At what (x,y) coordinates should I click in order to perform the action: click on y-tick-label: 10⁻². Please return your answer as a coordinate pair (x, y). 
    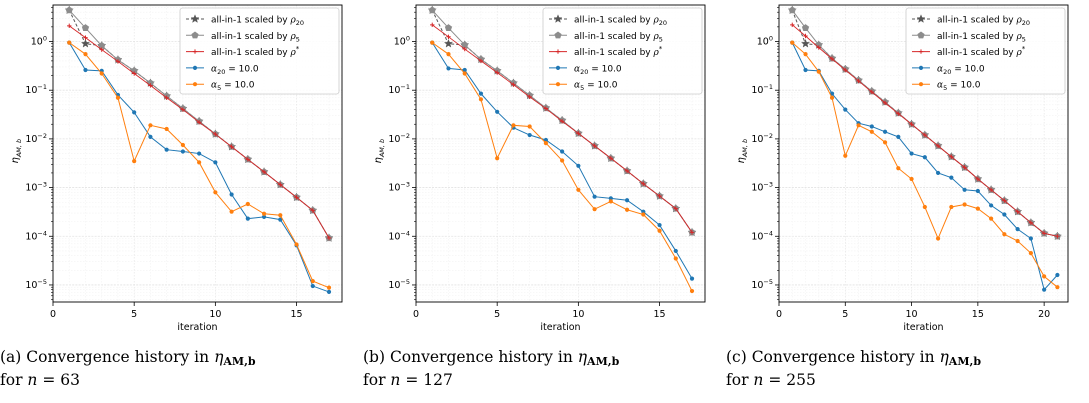
    Looking at the image, I should click on (399, 138).